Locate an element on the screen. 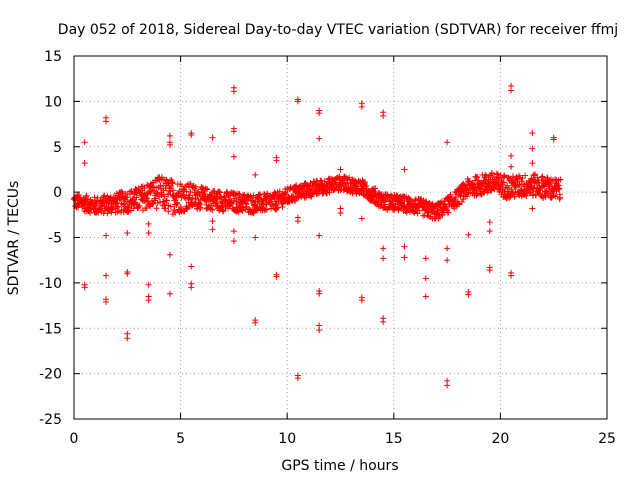 The image size is (640, 480). y-tick-label: -20 is located at coordinates (50, 375).